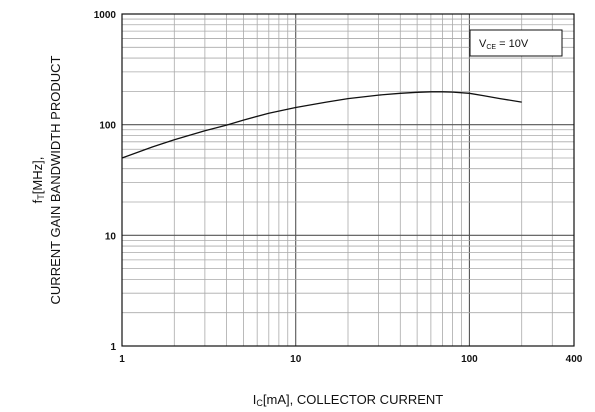 This screenshot has width=595, height=412. I want to click on series-line, so click(321, 125).